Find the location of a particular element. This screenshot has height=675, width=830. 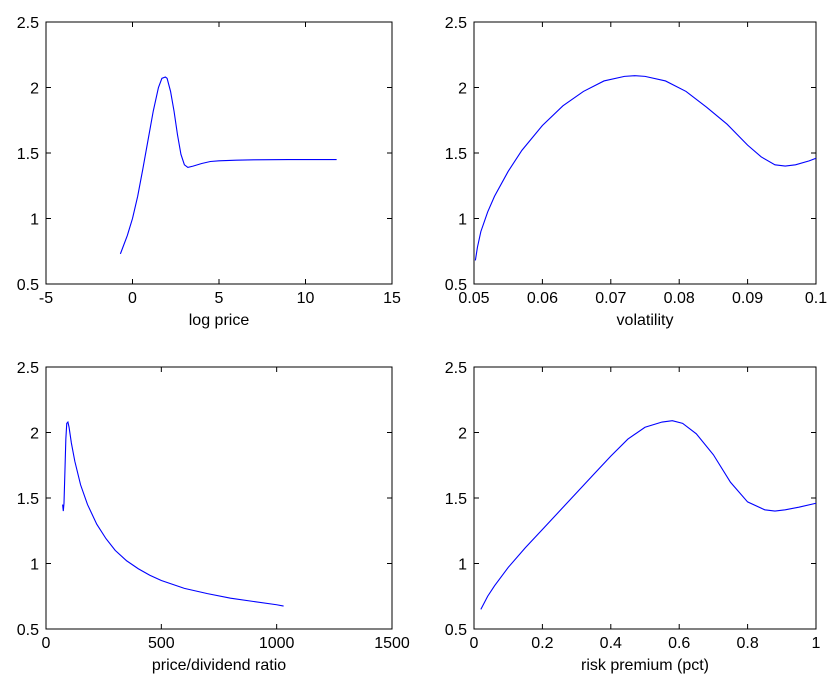

p1-ytick-label-1: 1 is located at coordinates (462, 220).